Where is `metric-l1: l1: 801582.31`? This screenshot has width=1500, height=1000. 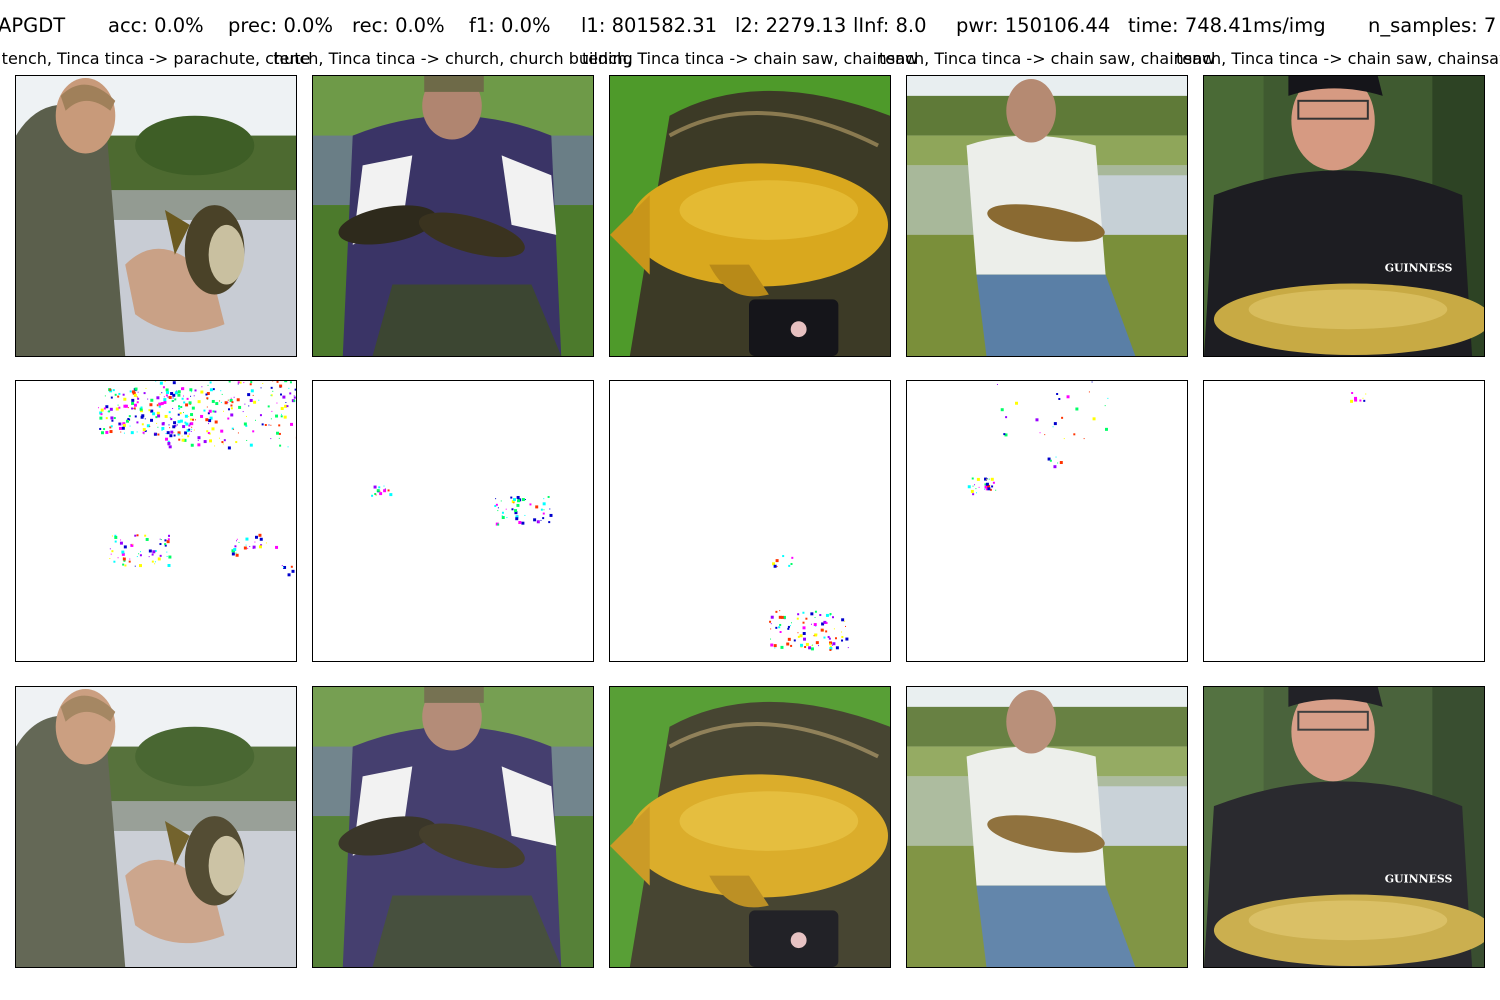 metric-l1: l1: 801582.31 is located at coordinates (649, 25).